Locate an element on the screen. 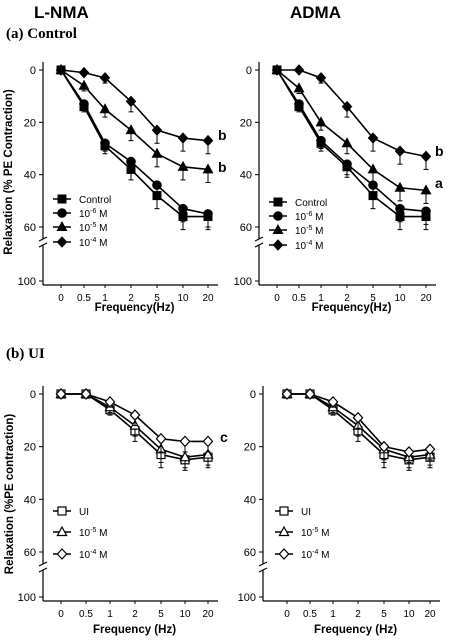 Image resolution: width=452 pixels, height=640 pixels. significance-annotation: a is located at coordinates (439, 183).